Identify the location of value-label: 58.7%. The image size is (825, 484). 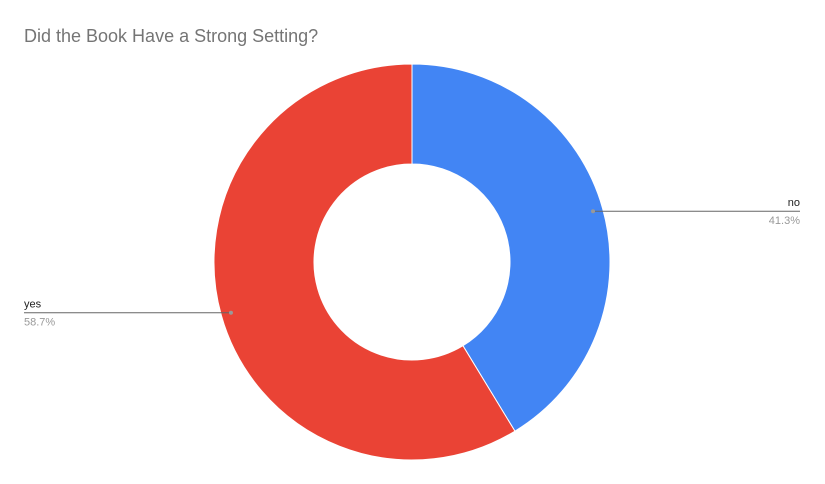
(39, 323).